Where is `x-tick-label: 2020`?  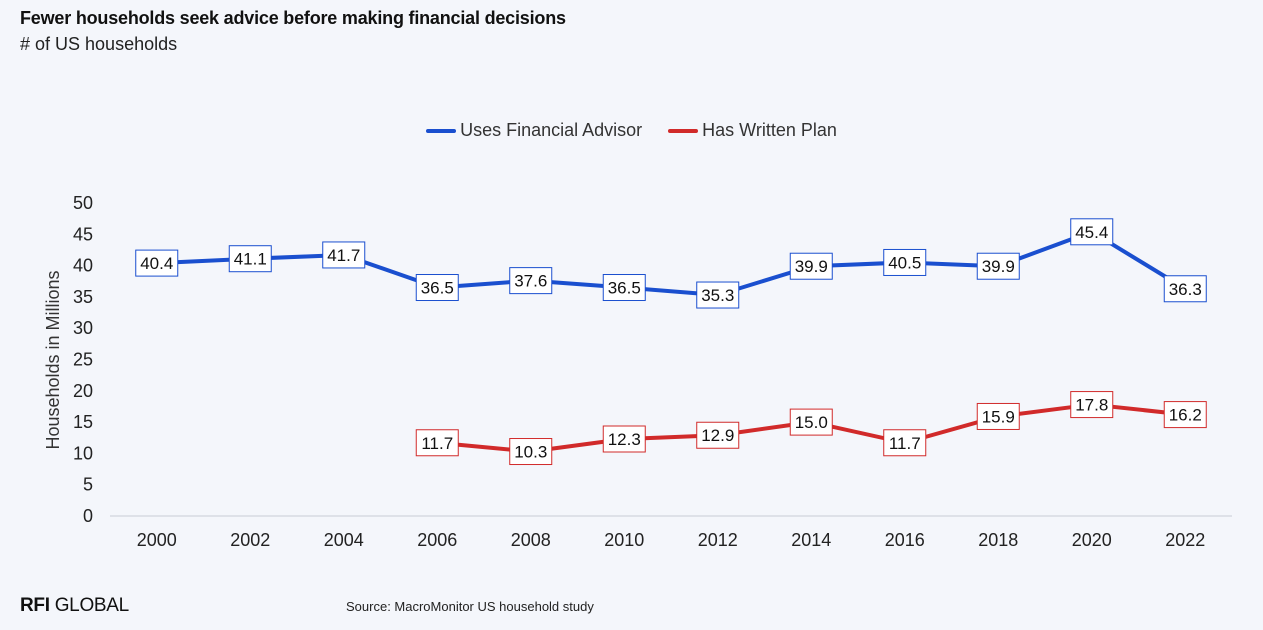
x-tick-label: 2020 is located at coordinates (1092, 540).